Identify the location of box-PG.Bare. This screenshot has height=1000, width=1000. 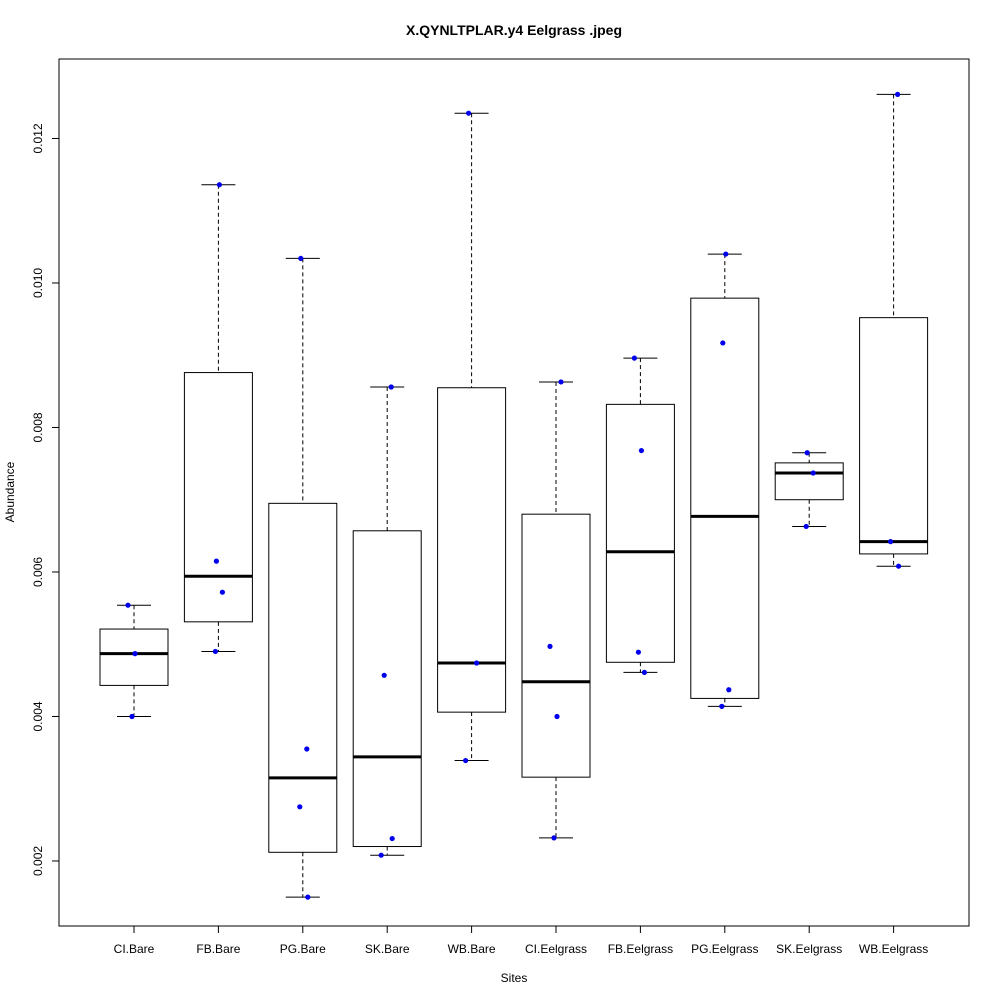
(303, 577).